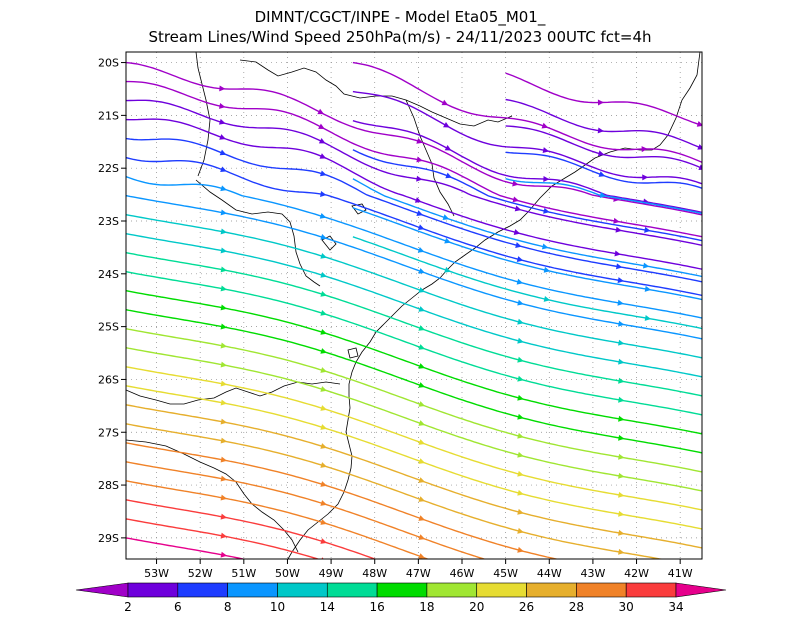  I want to click on tick-label-lon: 42W, so click(636, 573).